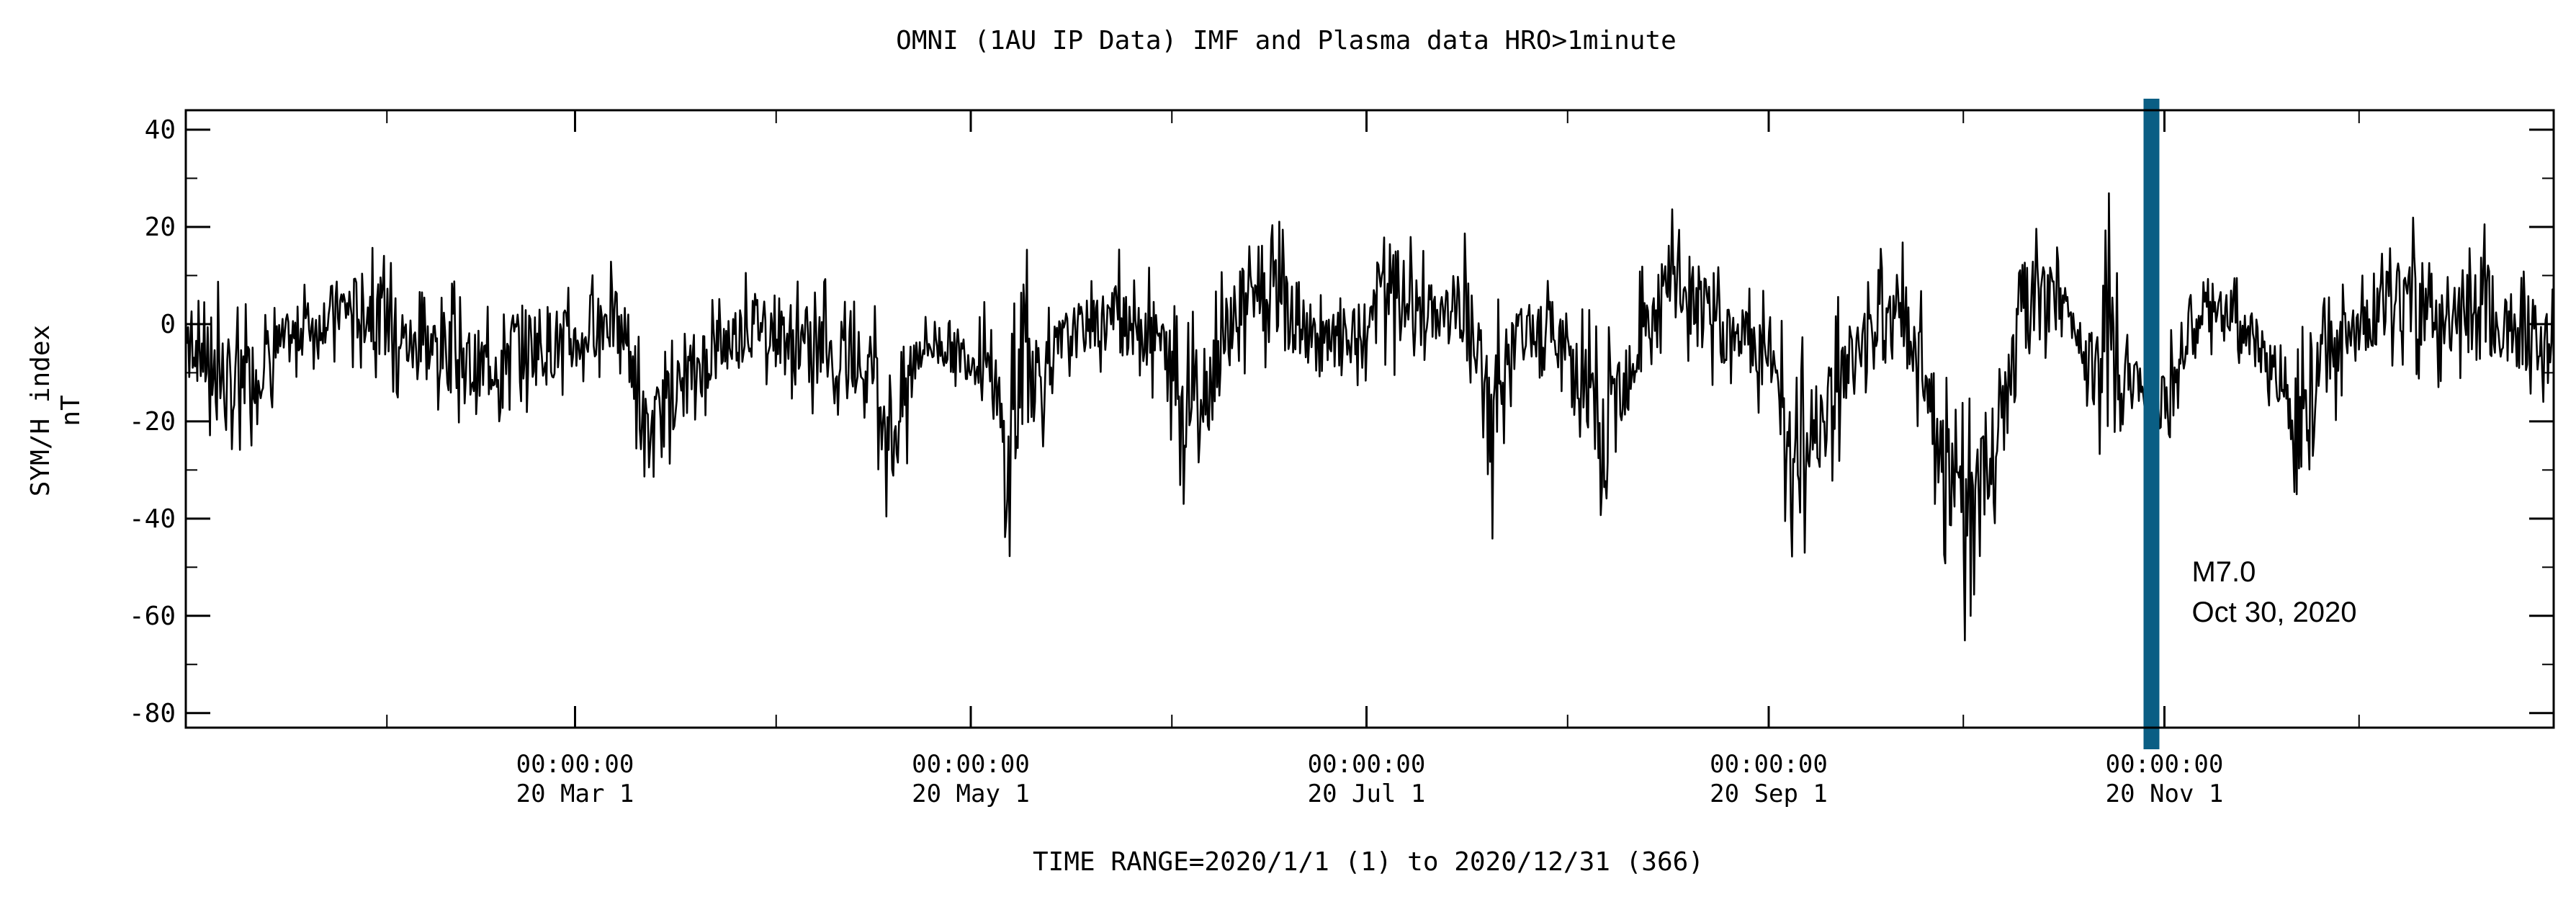 This screenshot has height=902, width=2576. I want to click on y-tick-label: -80, so click(152, 713).